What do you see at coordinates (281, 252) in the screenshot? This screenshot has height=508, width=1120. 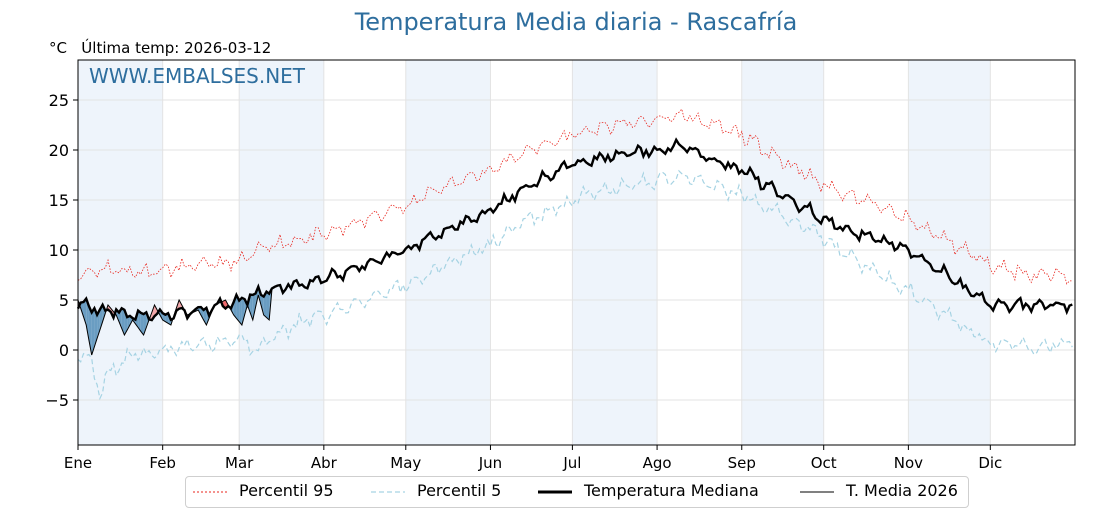 I see `month-band-Mar` at bounding box center [281, 252].